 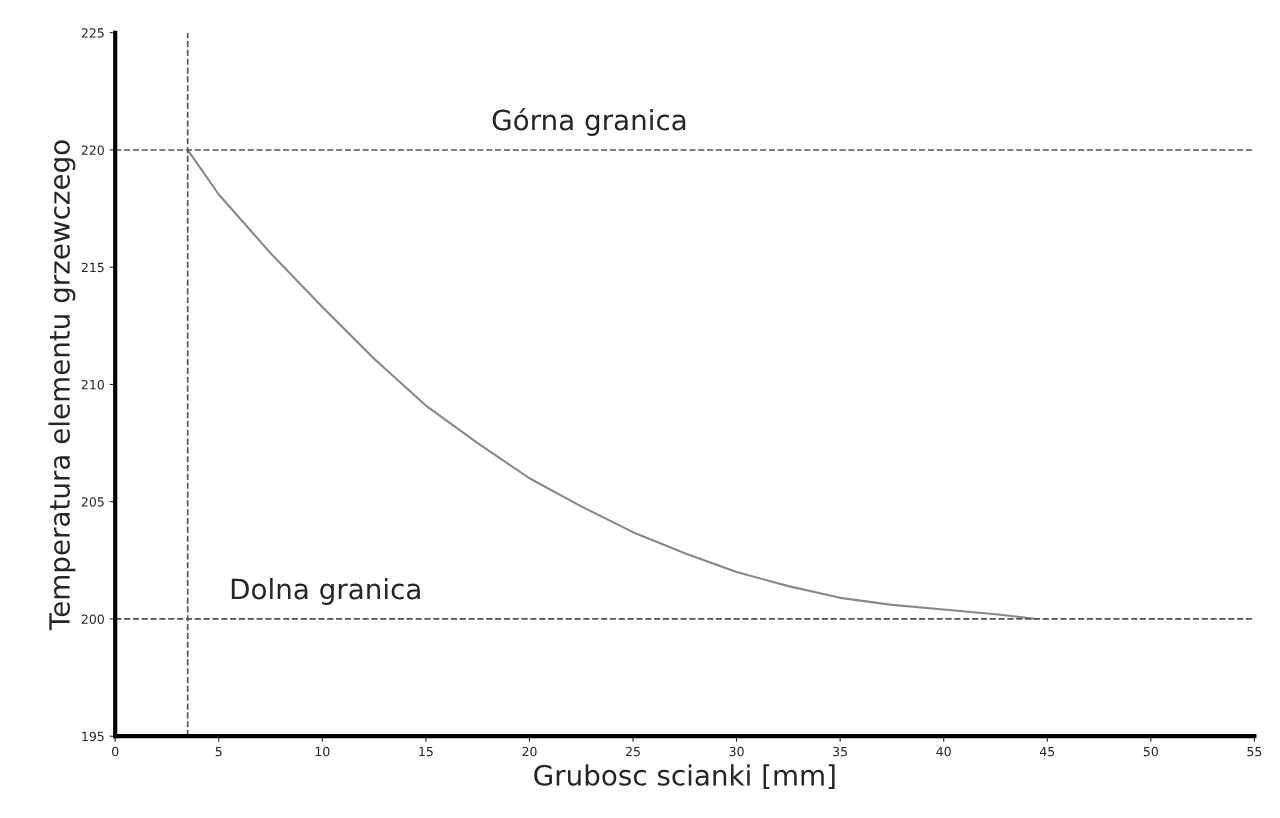 What do you see at coordinates (92, 619) in the screenshot?
I see `y-tick-label: 200` at bounding box center [92, 619].